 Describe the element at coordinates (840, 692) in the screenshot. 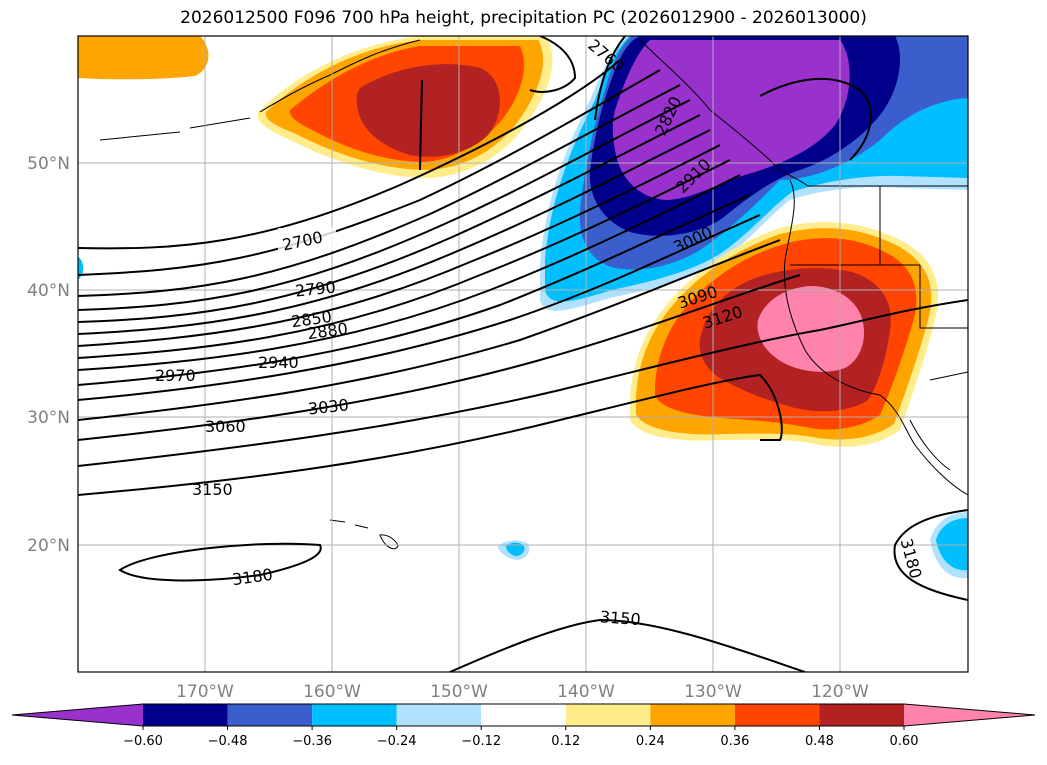

I see `lon-label-120w: 120°W` at that location.